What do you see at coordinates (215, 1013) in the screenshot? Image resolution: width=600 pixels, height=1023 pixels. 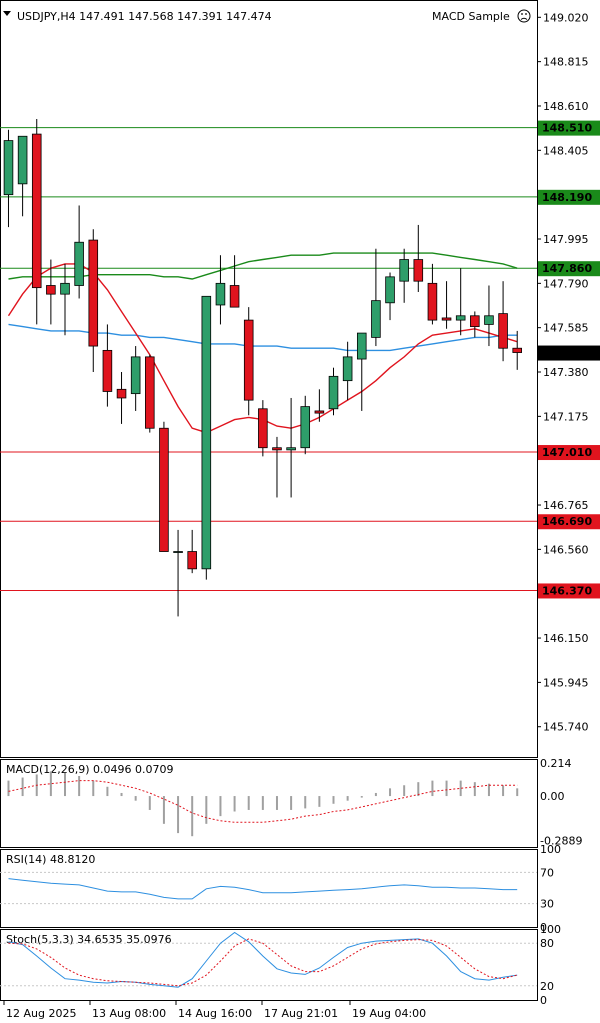 I see `time-tick-label: 14 Aug 16:00` at bounding box center [215, 1013].